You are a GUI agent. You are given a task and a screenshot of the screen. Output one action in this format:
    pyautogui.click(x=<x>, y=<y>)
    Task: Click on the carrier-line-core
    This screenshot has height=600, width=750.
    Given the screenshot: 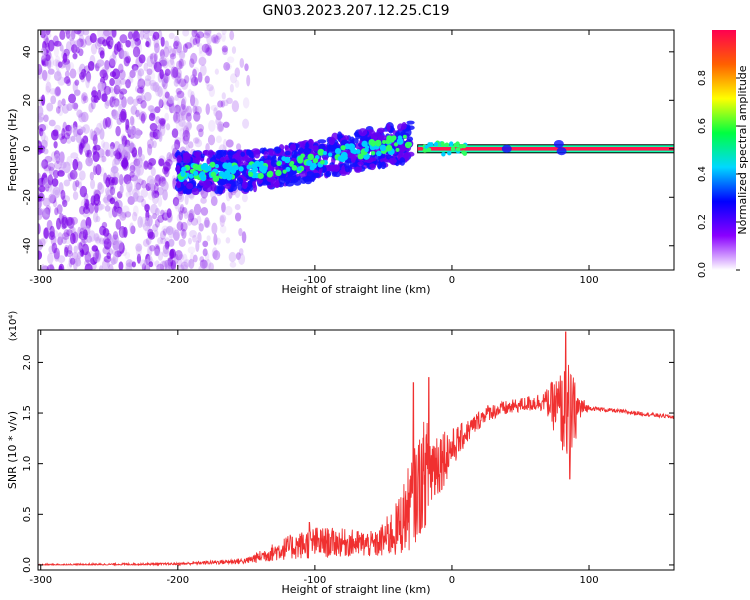 What is the action you would take?
    pyautogui.click(x=545, y=148)
    